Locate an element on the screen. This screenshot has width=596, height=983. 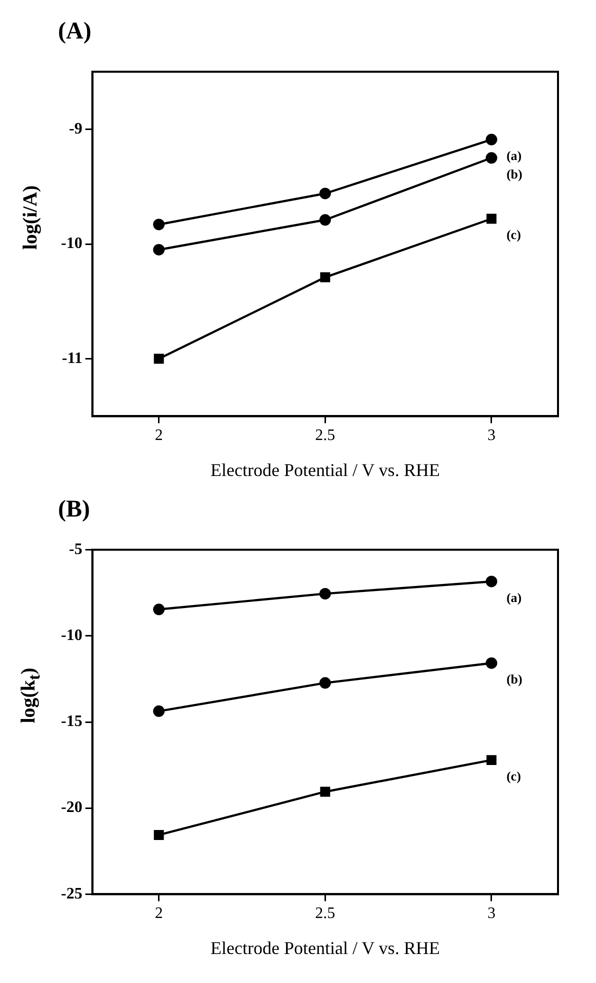
y-tick-label: -15 is located at coordinates (71, 721).